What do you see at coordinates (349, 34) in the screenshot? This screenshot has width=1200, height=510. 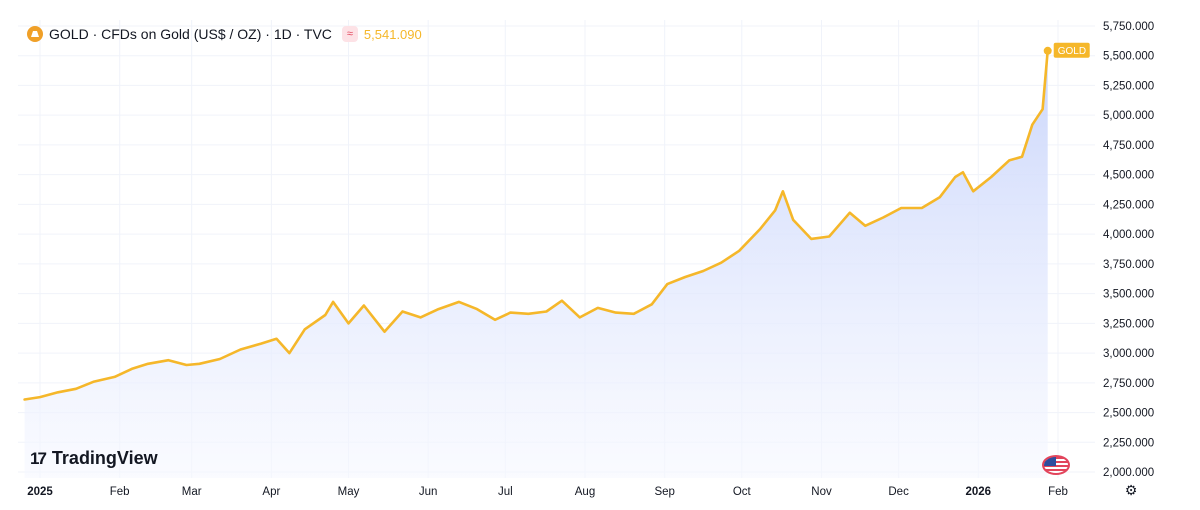 I see `approx-wave-icon: ≈` at bounding box center [349, 34].